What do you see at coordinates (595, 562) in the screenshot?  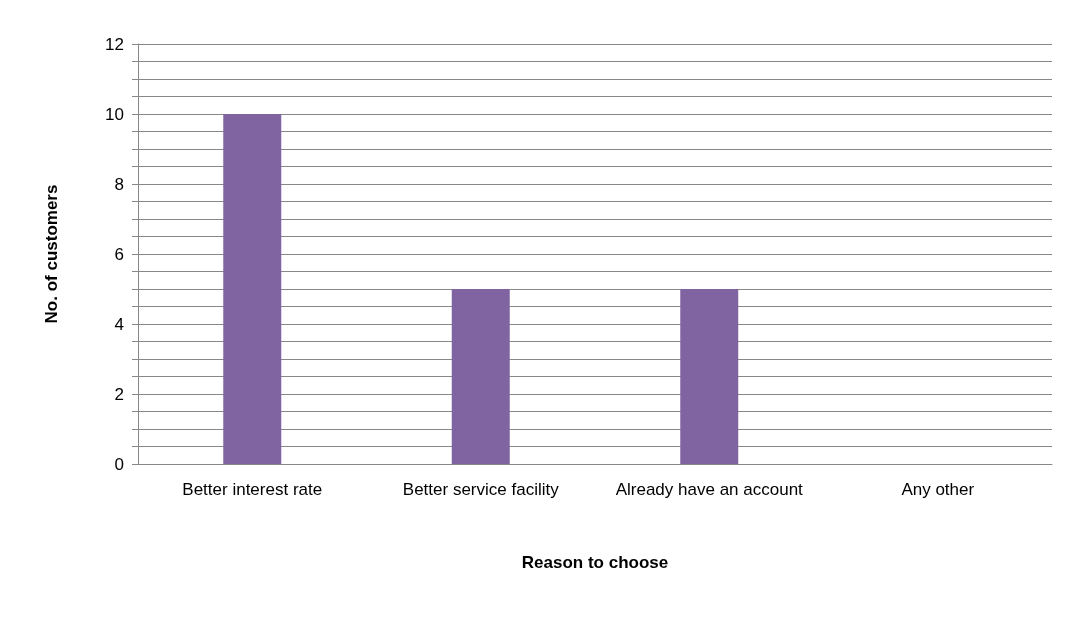 I see `x-axis-title: Reason to choose` at bounding box center [595, 562].